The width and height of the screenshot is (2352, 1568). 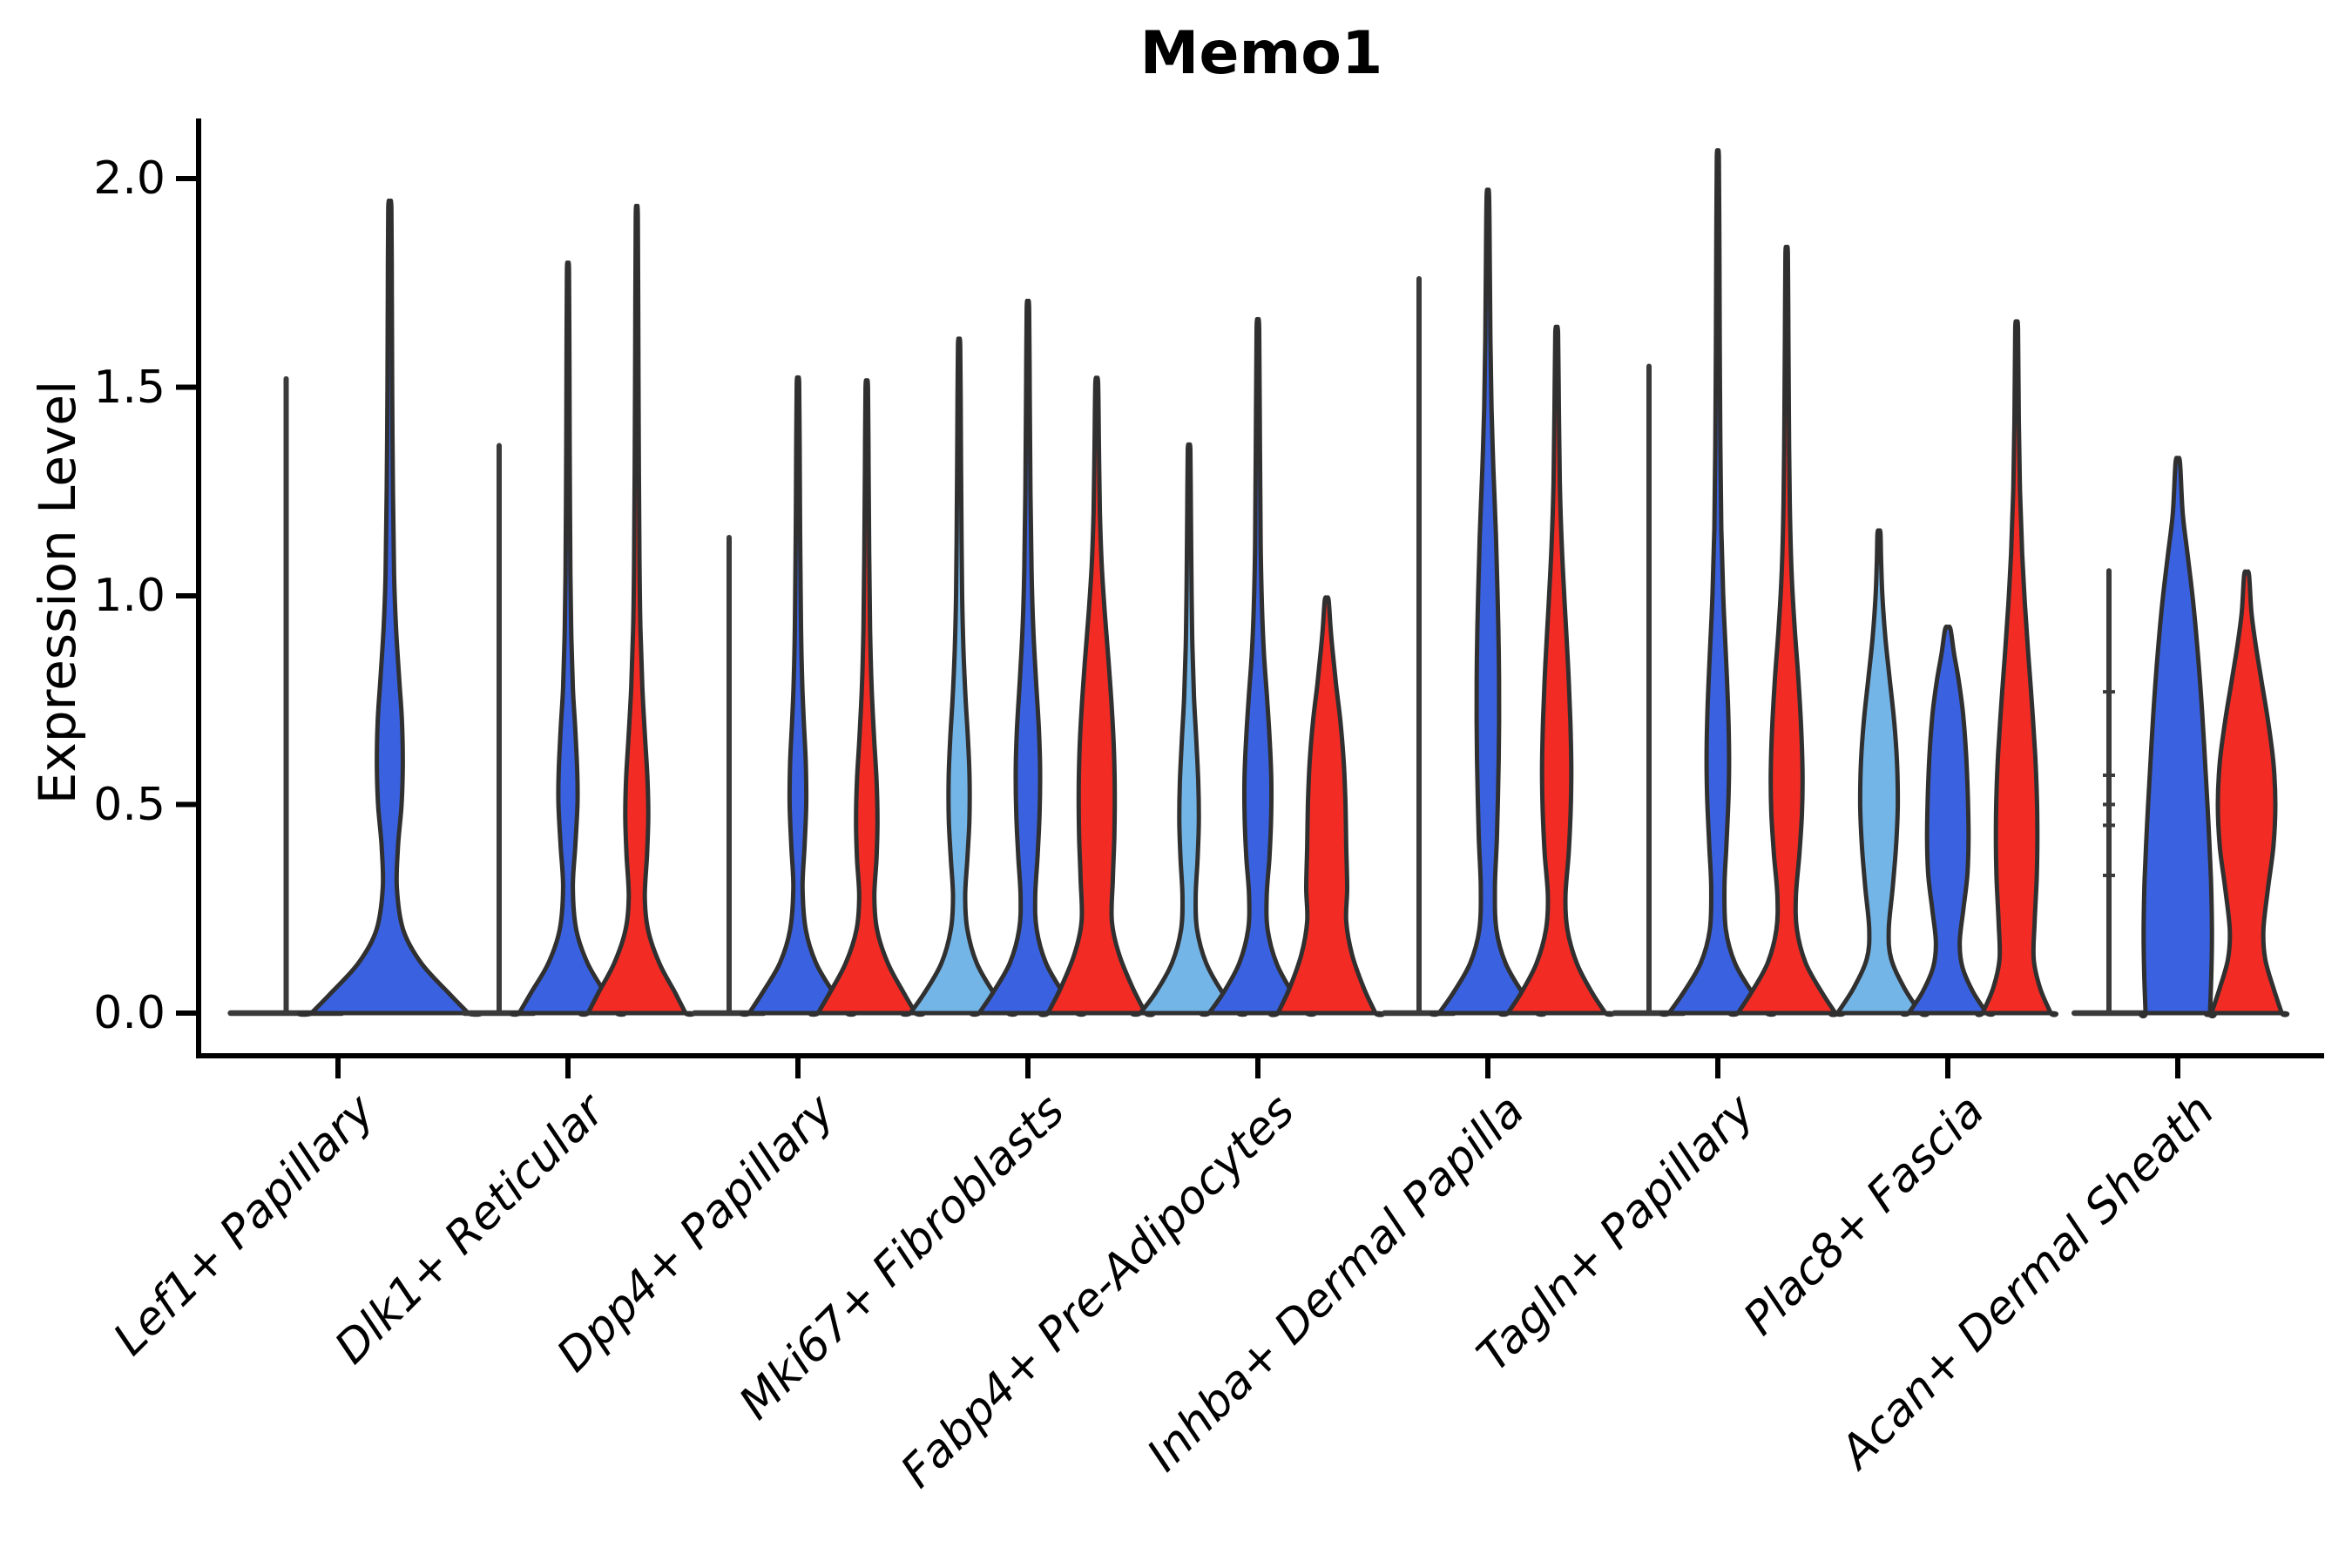 What do you see at coordinates (129, 596) in the screenshot?
I see `y-tick-label: 1.0` at bounding box center [129, 596].